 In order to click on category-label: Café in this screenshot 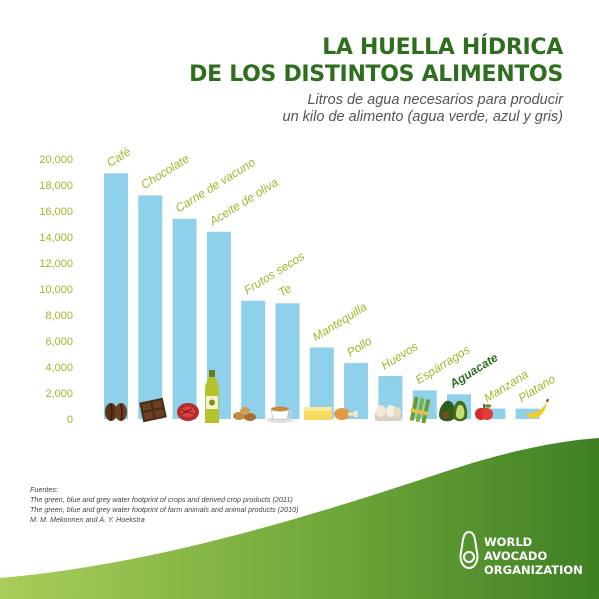, I will do `click(118, 156)`.